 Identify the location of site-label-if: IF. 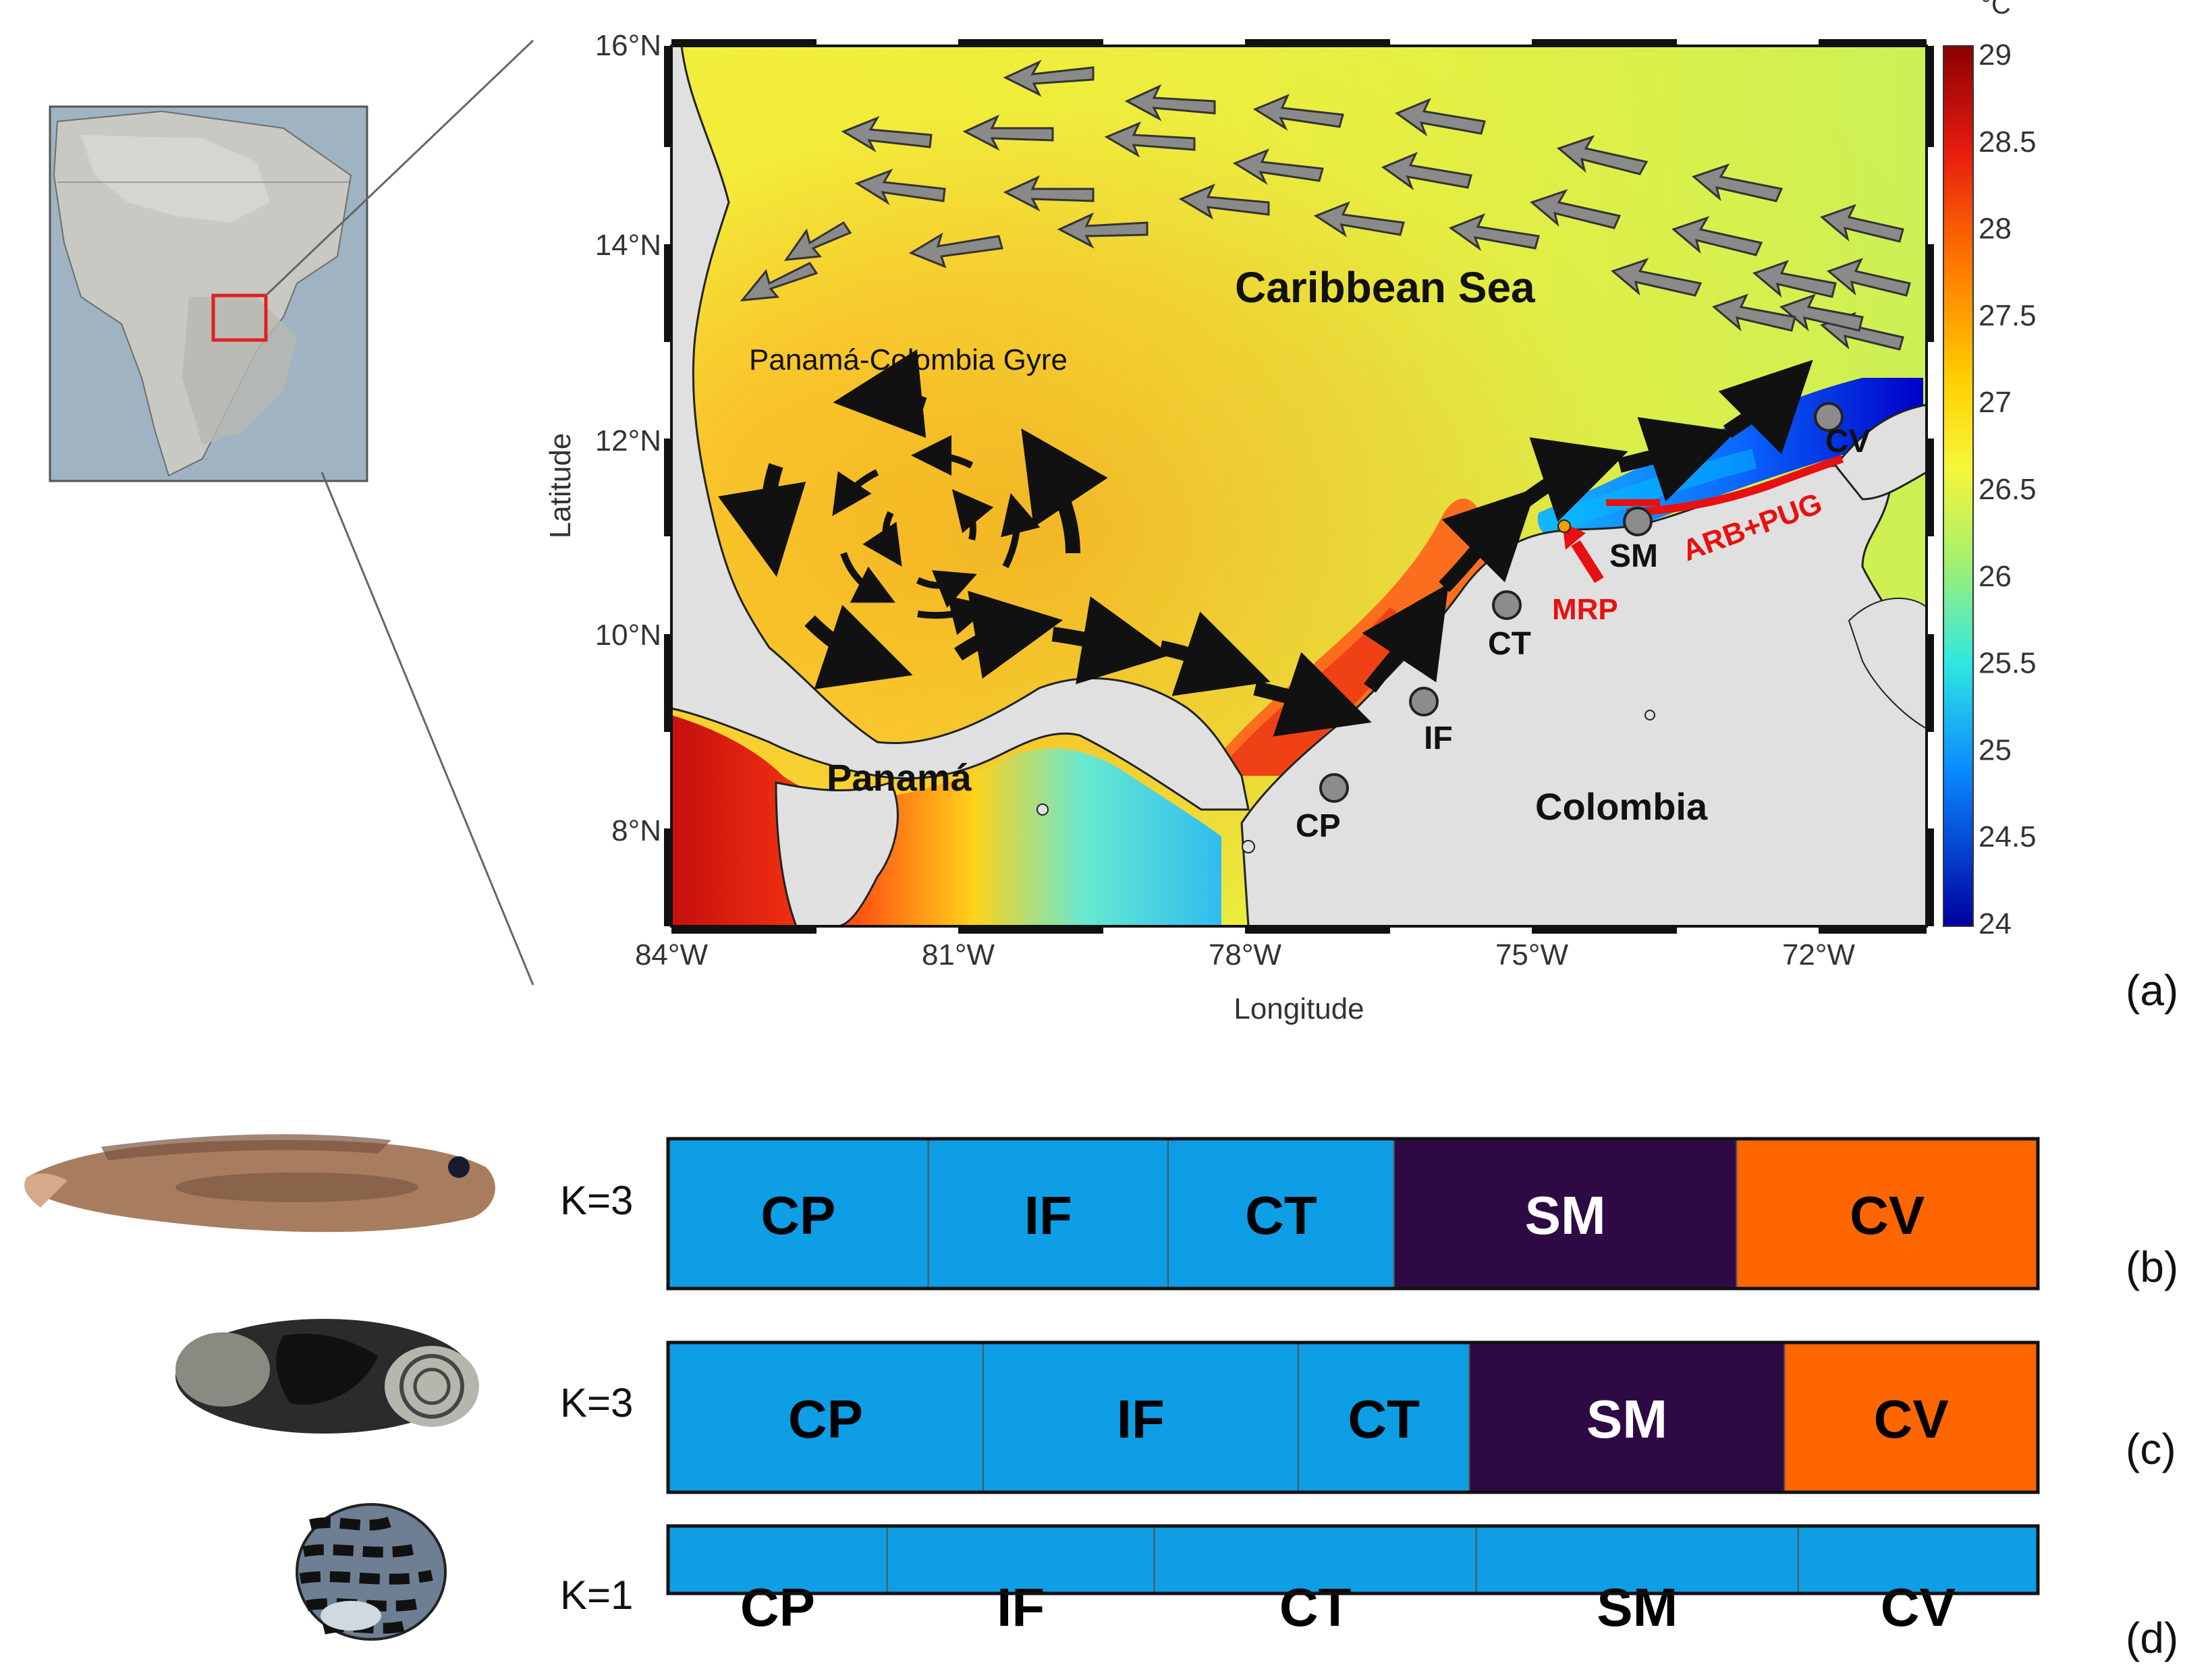
(1438, 738).